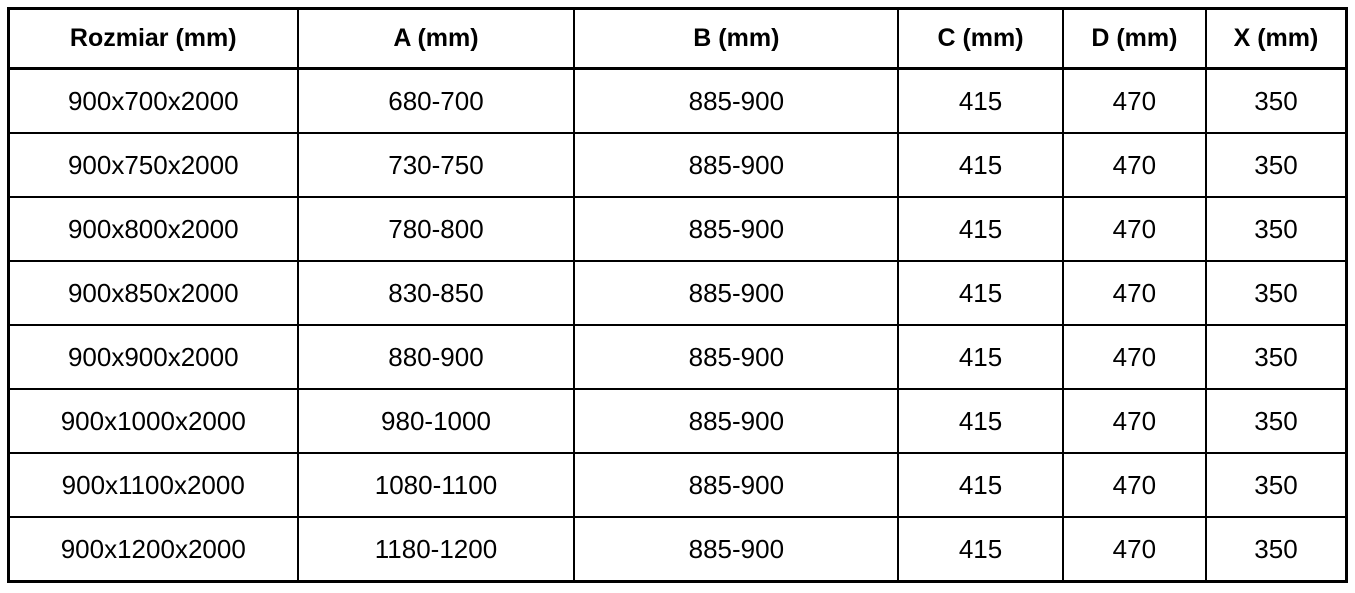 The width and height of the screenshot is (1355, 593). What do you see at coordinates (153, 421) in the screenshot?
I see `table-cell-rozmiar: 900x1000x2000` at bounding box center [153, 421].